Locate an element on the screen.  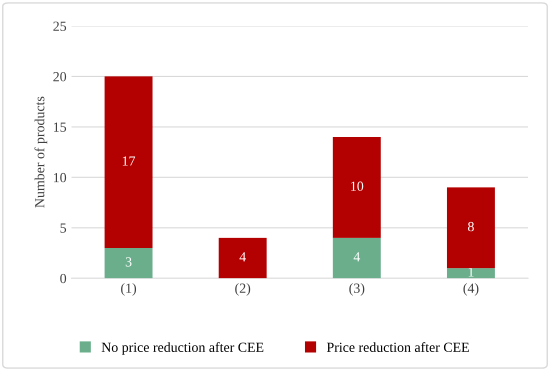
data-label: 10 is located at coordinates (357, 186).